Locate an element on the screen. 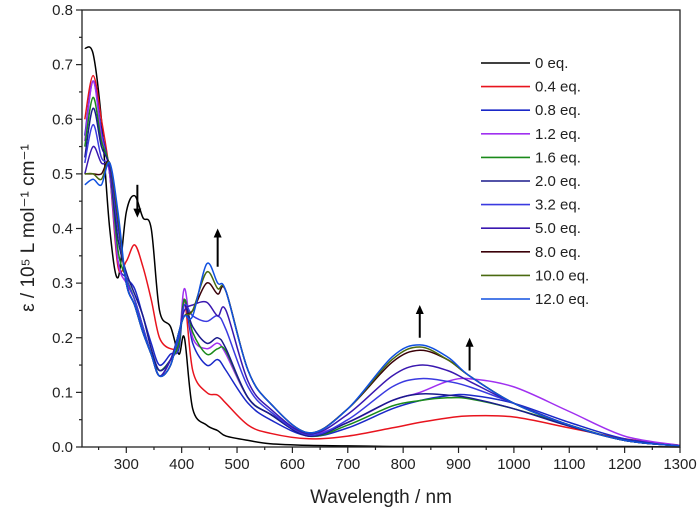 The width and height of the screenshot is (700, 519). y-tick-label: 0.8 is located at coordinates (62, 10).